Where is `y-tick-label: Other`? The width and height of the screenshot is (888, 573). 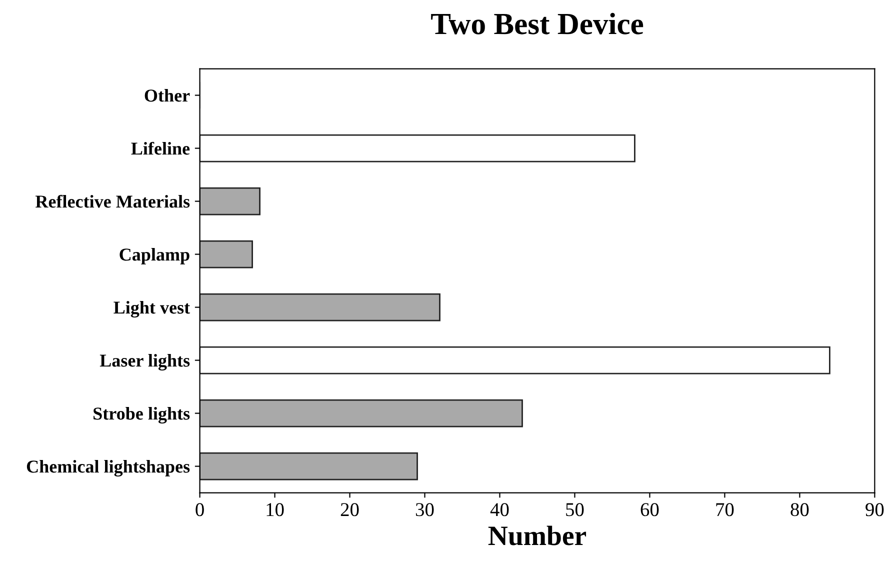 y-tick-label: Other is located at coordinates (167, 95).